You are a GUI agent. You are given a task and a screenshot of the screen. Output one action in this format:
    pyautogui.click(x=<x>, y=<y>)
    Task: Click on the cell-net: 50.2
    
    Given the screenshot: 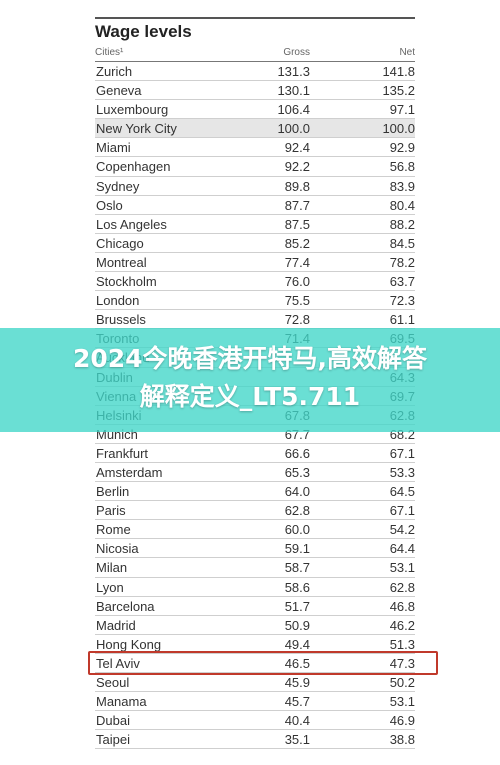 What is the action you would take?
    pyautogui.click(x=402, y=682)
    